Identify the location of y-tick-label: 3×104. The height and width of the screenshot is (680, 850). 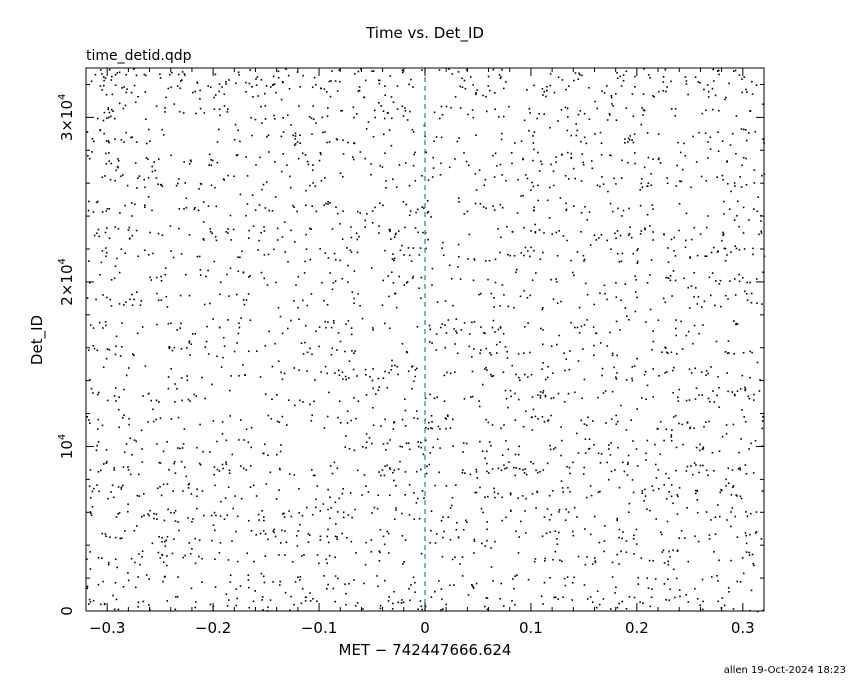
(66, 118).